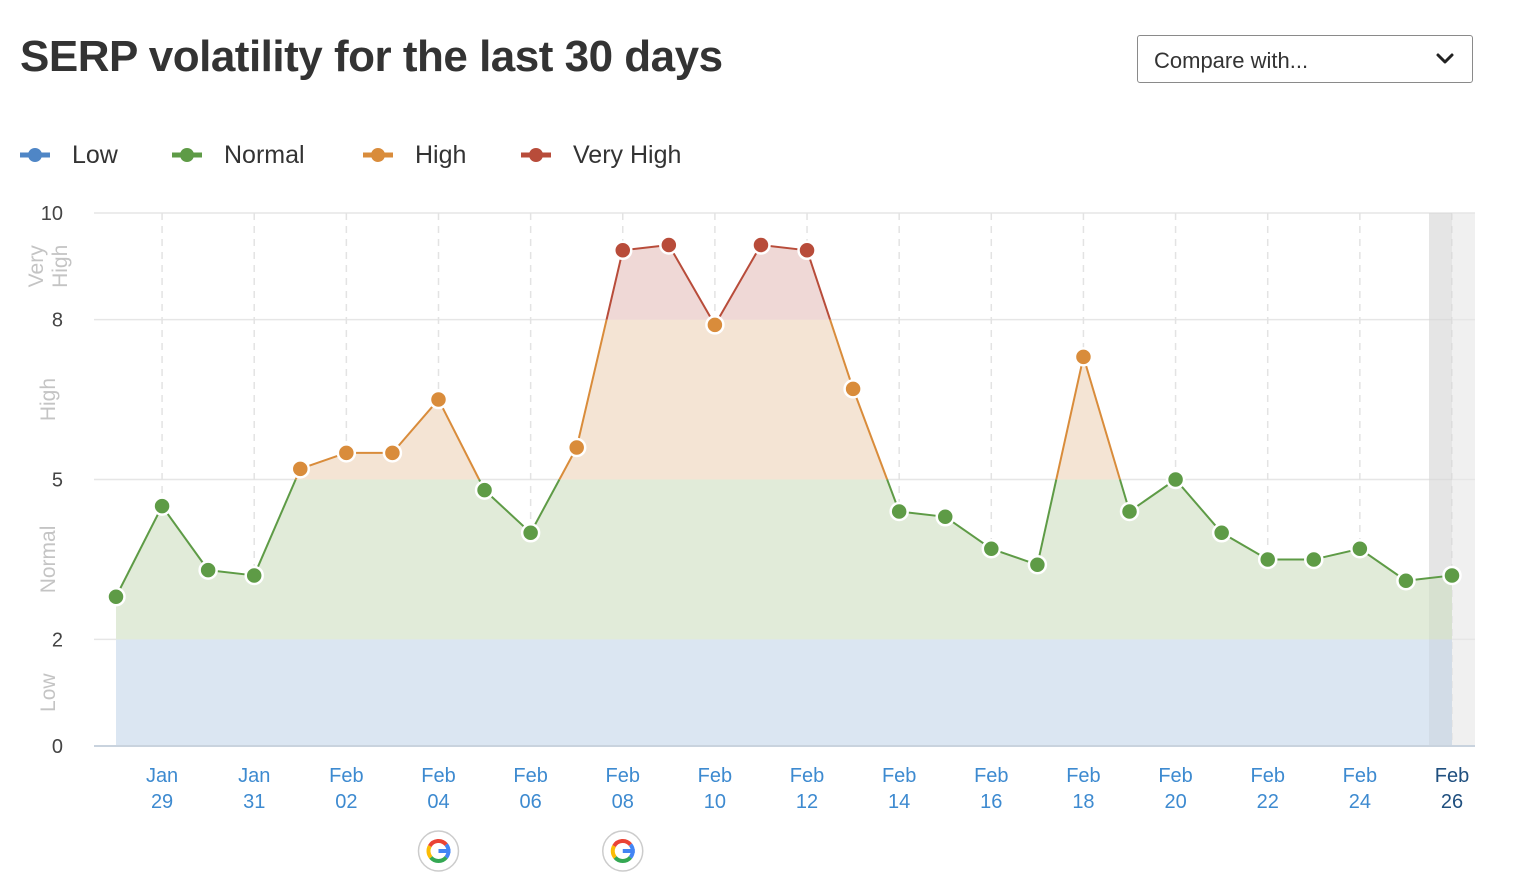 This screenshot has width=1520, height=894. Describe the element at coordinates (438, 843) in the screenshot. I see `google-arc-red` at that location.